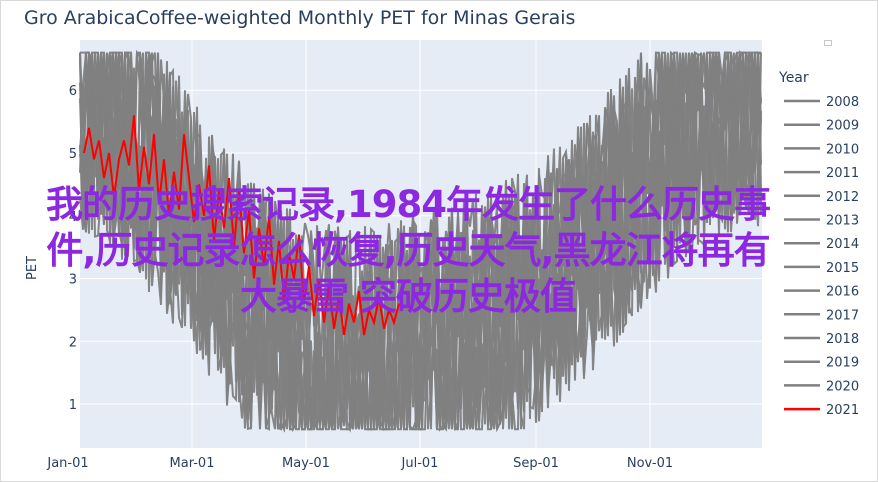 The width and height of the screenshot is (878, 482). Describe the element at coordinates (793, 78) in the screenshot. I see `legend-title: Year` at that location.